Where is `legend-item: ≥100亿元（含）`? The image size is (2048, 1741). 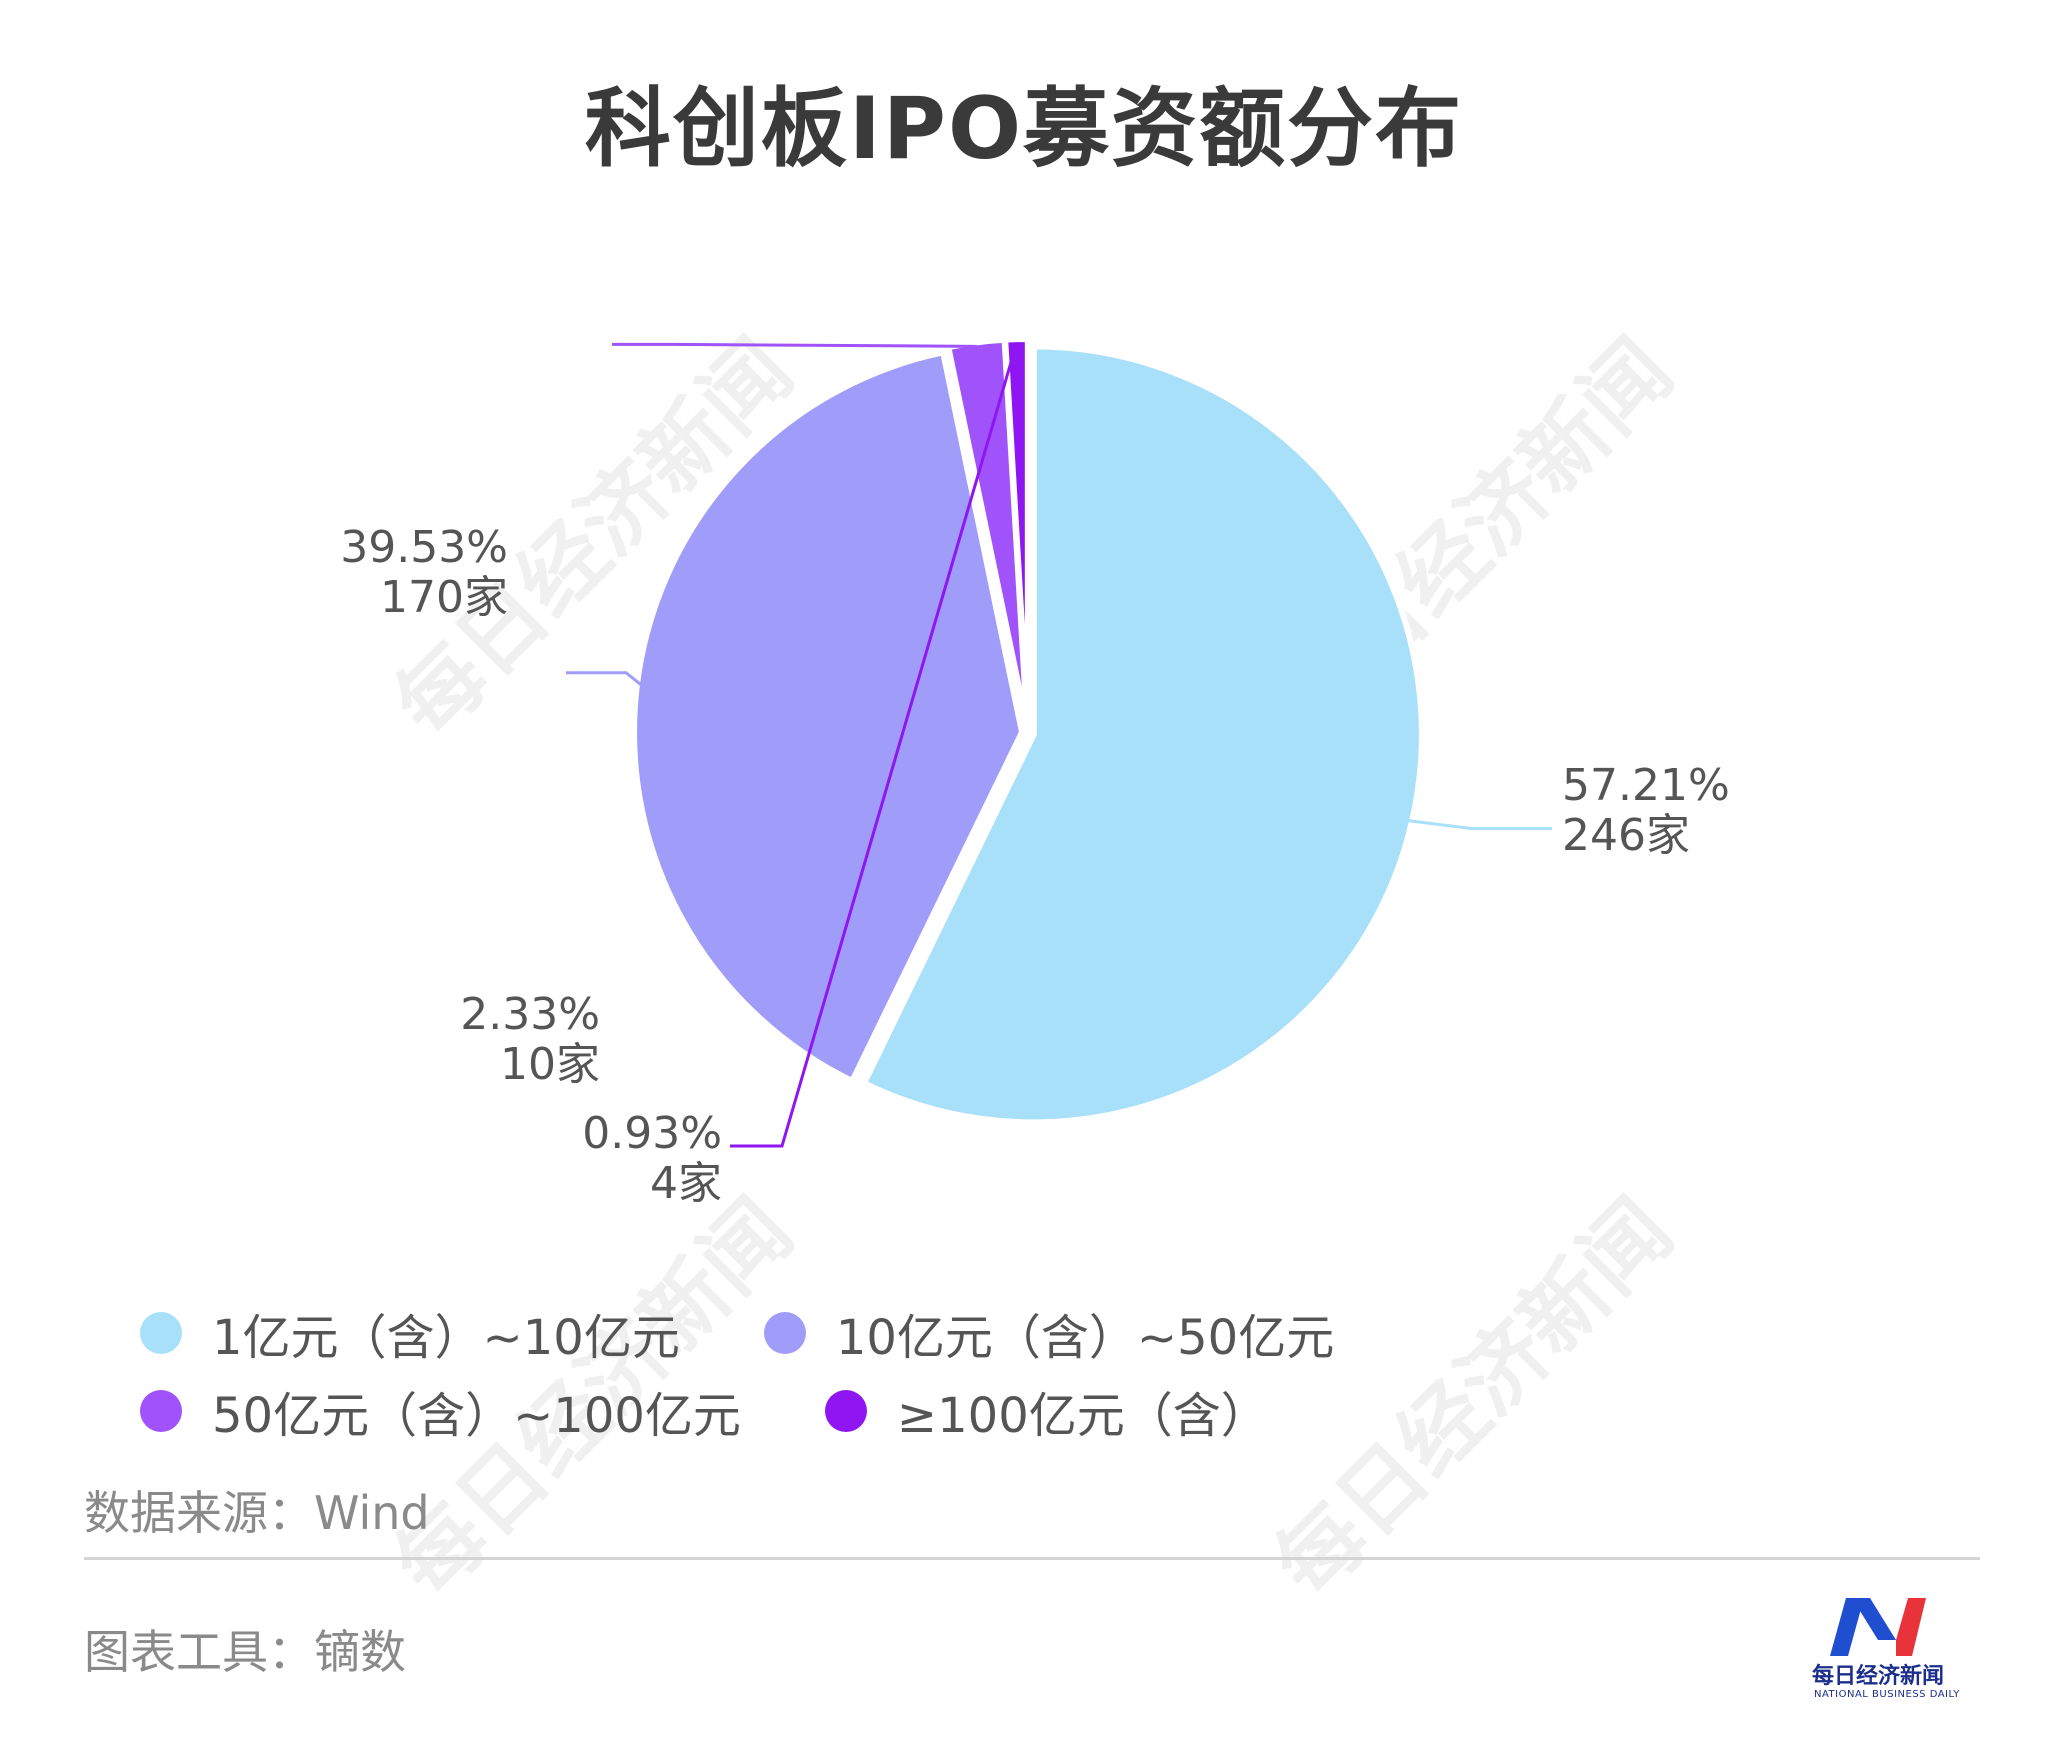 legend-item: ≥100亿元（含） is located at coordinates (1046, 1413).